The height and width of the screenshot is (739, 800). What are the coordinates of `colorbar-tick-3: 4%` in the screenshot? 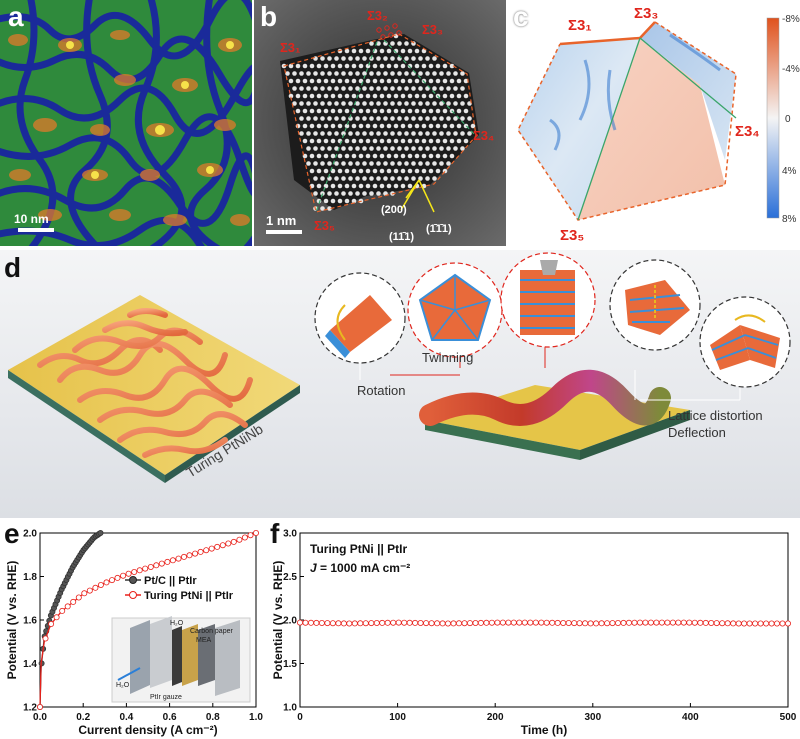 It's located at (789, 171).